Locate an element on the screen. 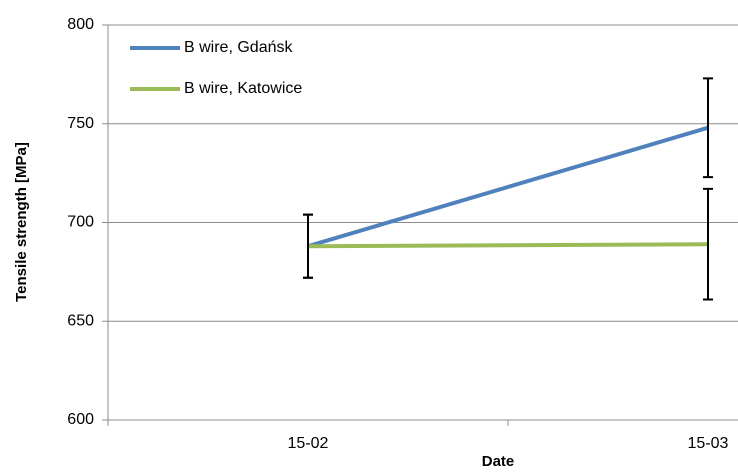 This screenshot has width=738, height=472. y-tick-label: 750 is located at coordinates (80, 123).